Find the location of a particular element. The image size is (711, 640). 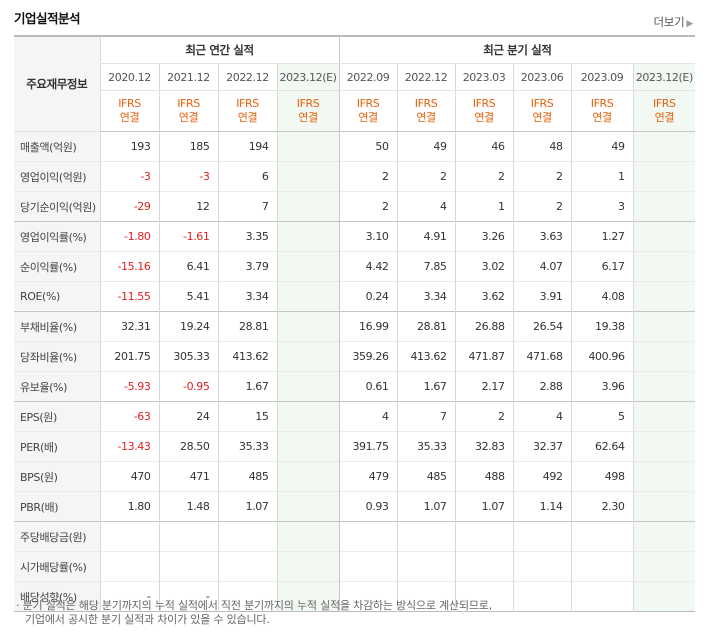

value-cell: 16.99 is located at coordinates (368, 326).